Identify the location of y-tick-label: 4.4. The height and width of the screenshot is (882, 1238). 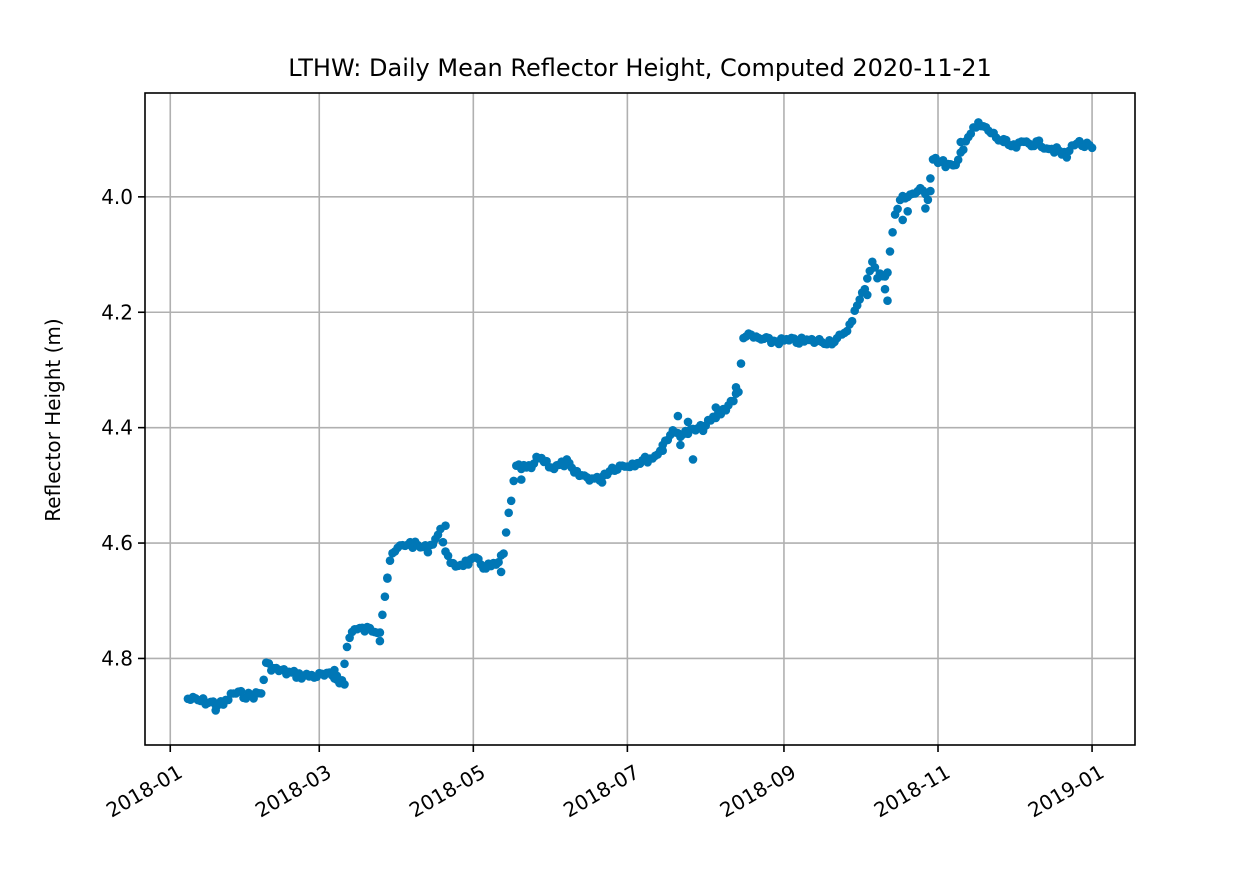
(117, 428).